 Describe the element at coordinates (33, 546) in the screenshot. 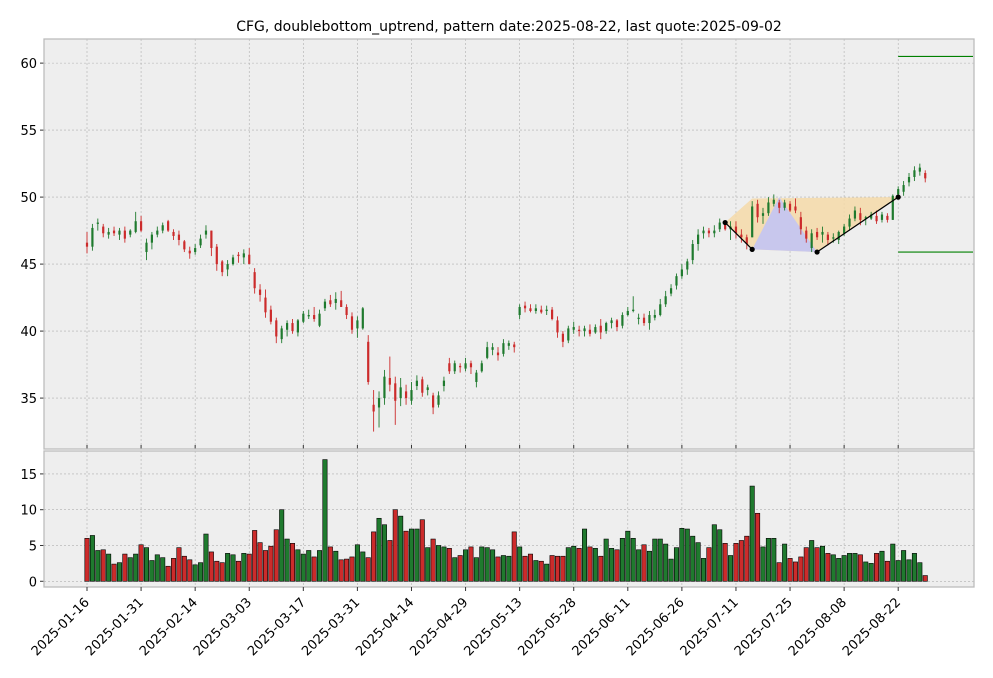

I see `volume-y-tick-label: 5` at that location.